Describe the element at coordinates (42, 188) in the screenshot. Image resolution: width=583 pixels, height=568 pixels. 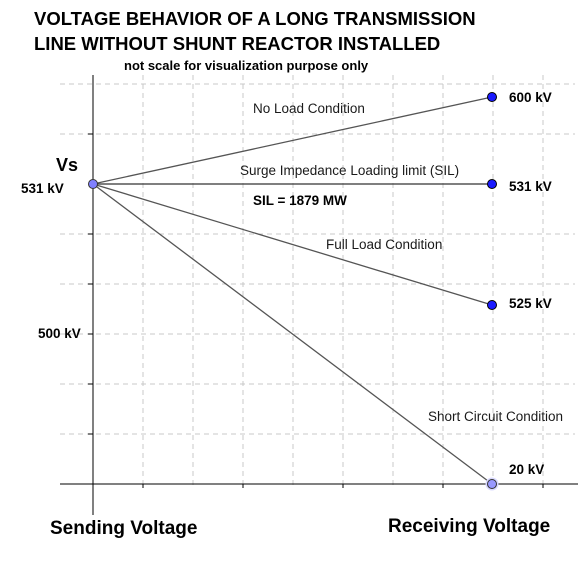
I see `sending-value-label: 531 kV` at that location.